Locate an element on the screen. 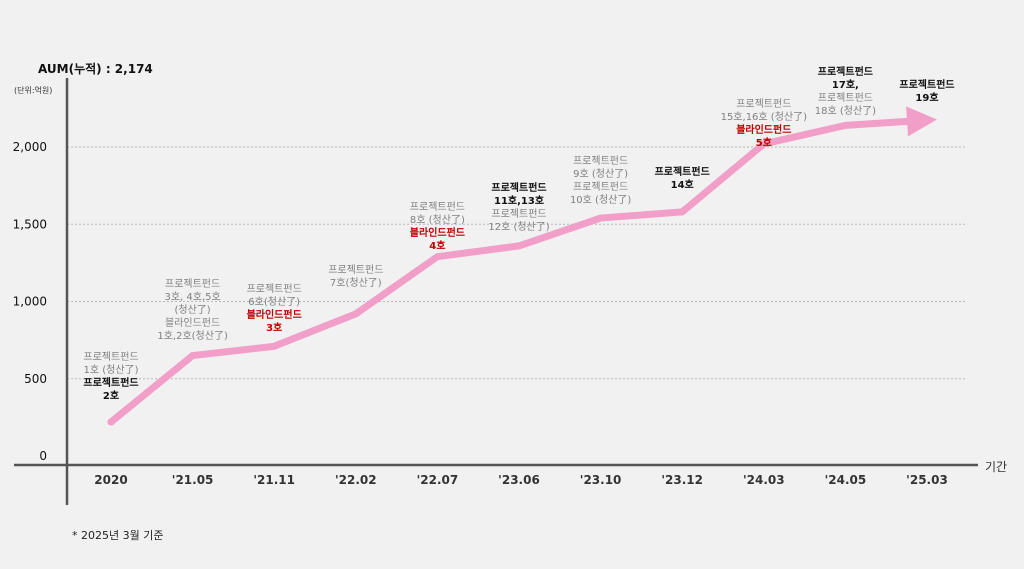 Image resolution: width=1024 pixels, height=569 pixels. x-axis-unit-label: 기간 is located at coordinates (996, 467).